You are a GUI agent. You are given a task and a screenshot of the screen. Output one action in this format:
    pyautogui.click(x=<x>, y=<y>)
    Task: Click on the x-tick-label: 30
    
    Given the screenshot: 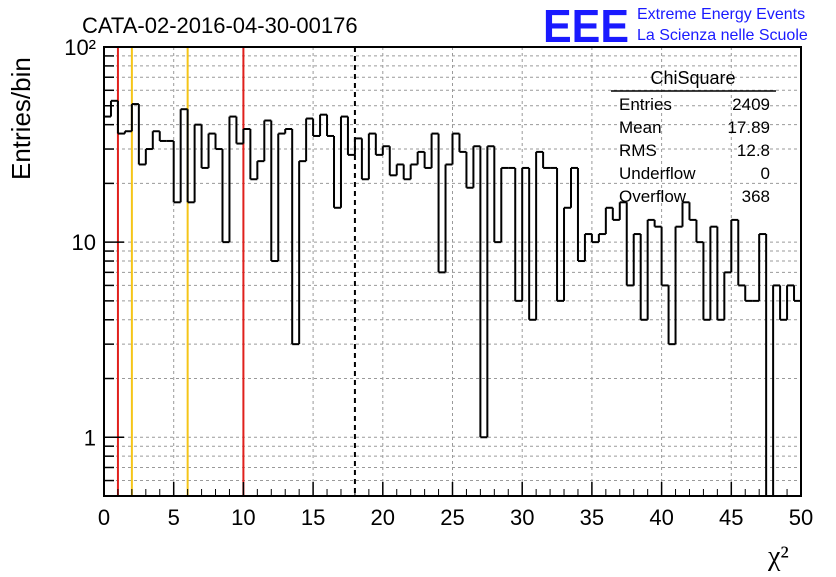 What is the action you would take?
    pyautogui.click(x=522, y=517)
    